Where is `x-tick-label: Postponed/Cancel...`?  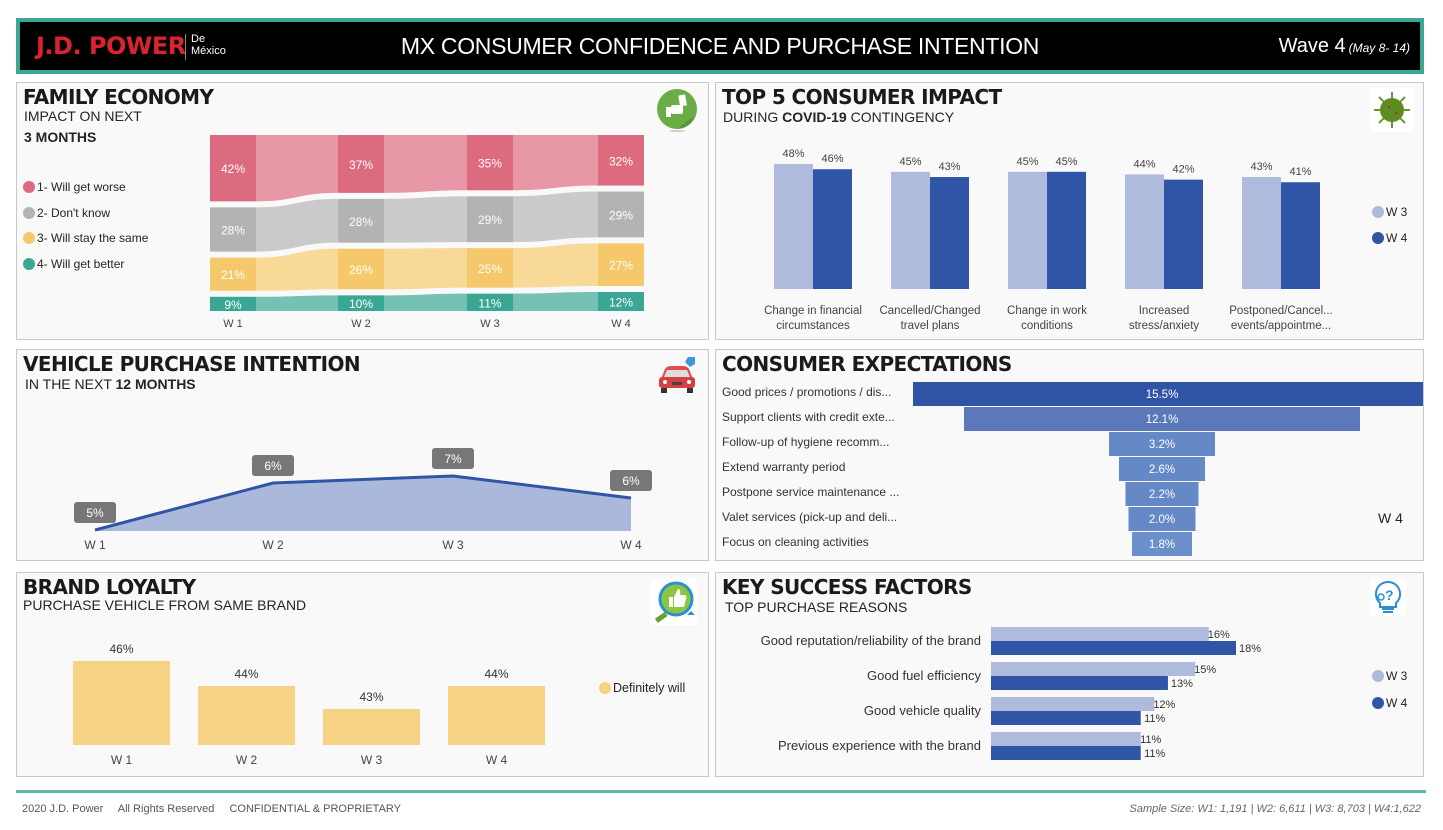
x-tick-label: Postponed/Cancel... is located at coordinates (1281, 311).